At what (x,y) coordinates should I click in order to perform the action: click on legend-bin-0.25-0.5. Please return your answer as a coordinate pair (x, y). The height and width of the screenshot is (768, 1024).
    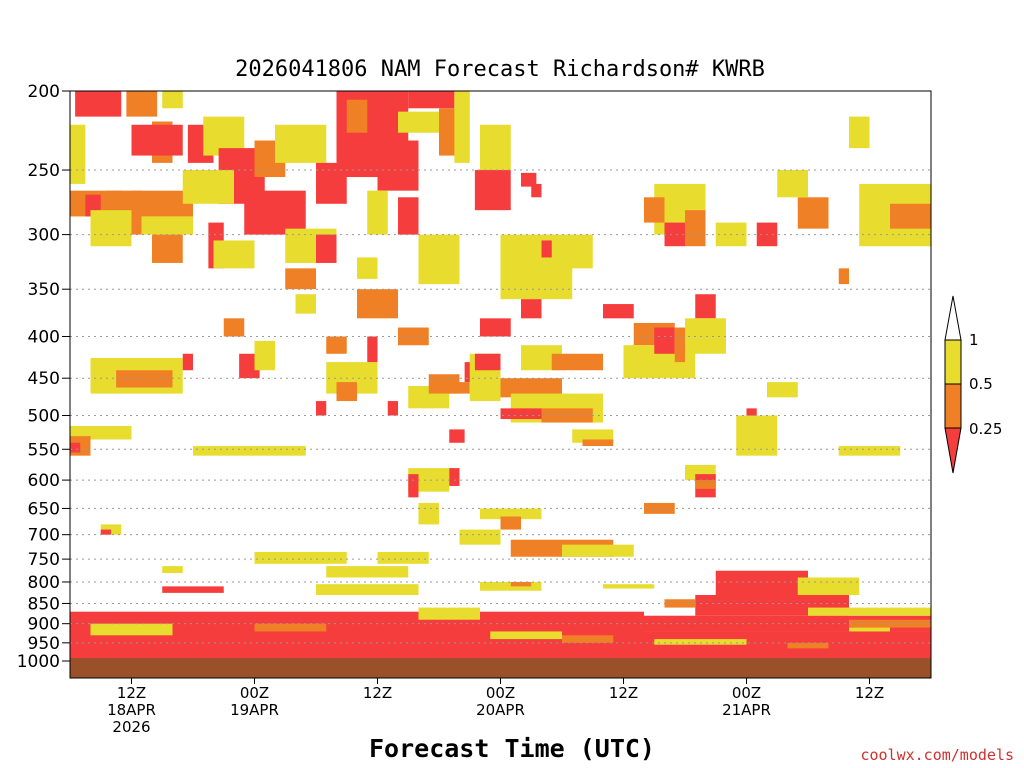
    Looking at the image, I should click on (953, 406).